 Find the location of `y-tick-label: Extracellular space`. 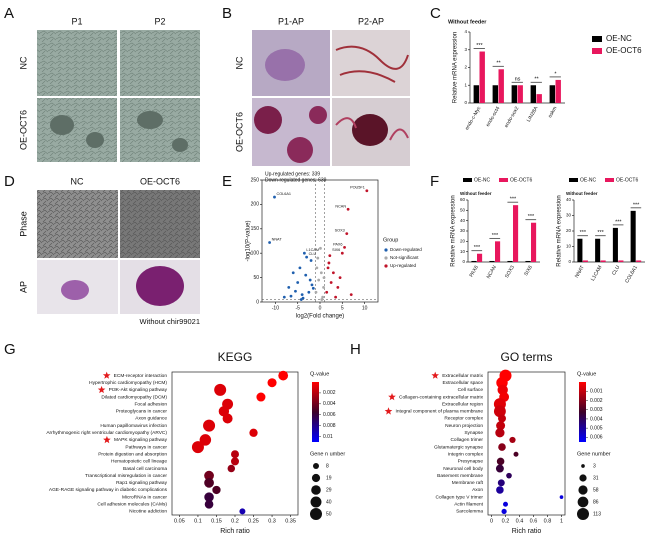

y-tick-label: Extracellular space is located at coordinates (462, 383).